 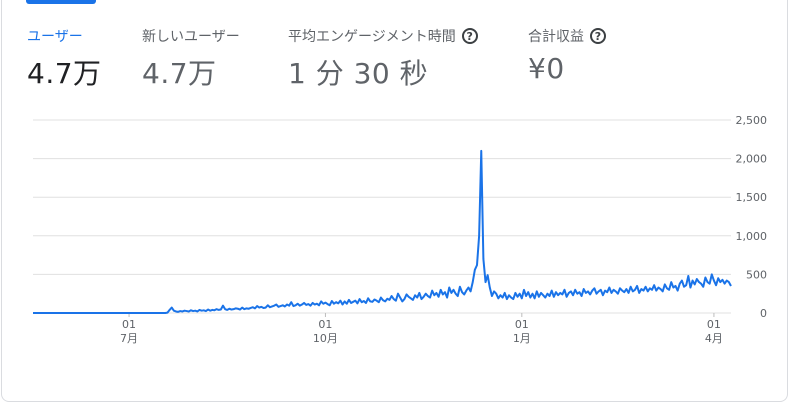 I want to click on metric-users-value: 4.7万, so click(x=64, y=73).